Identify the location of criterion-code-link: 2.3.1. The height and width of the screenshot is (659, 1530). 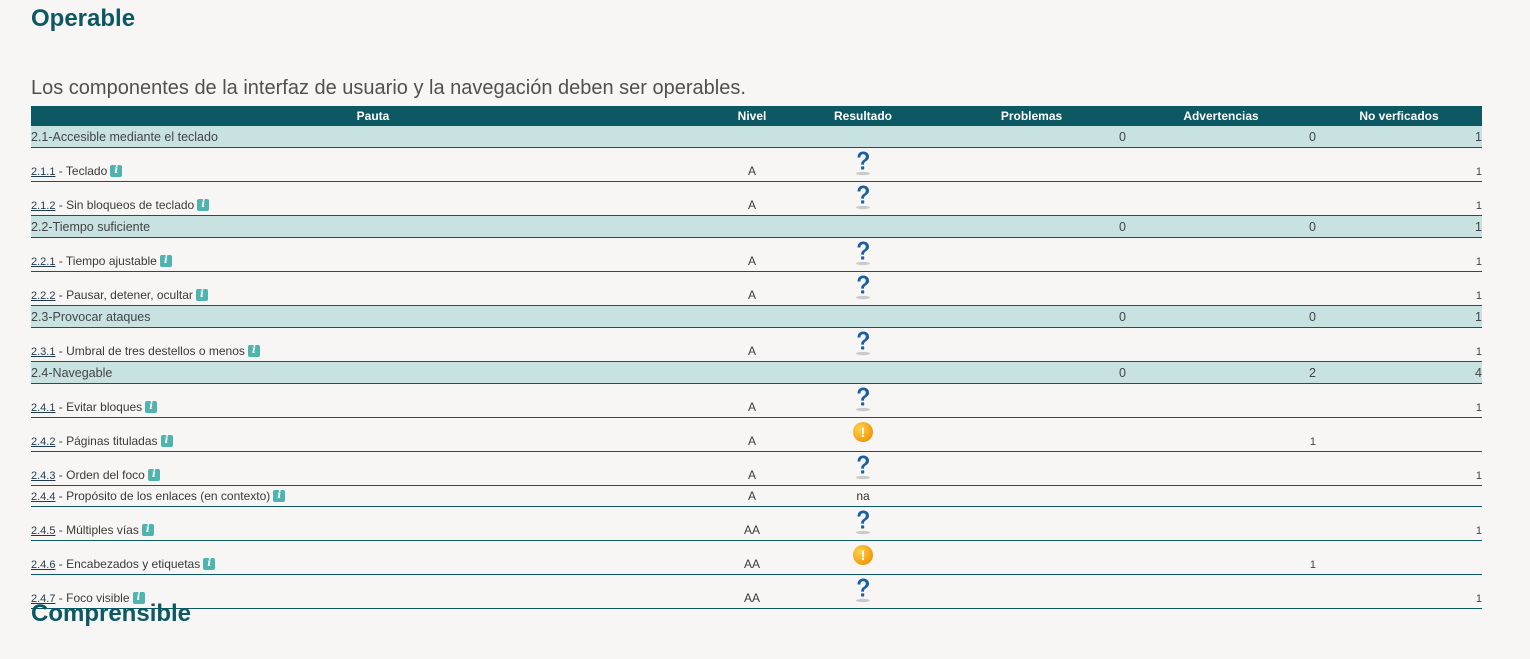
(43, 352).